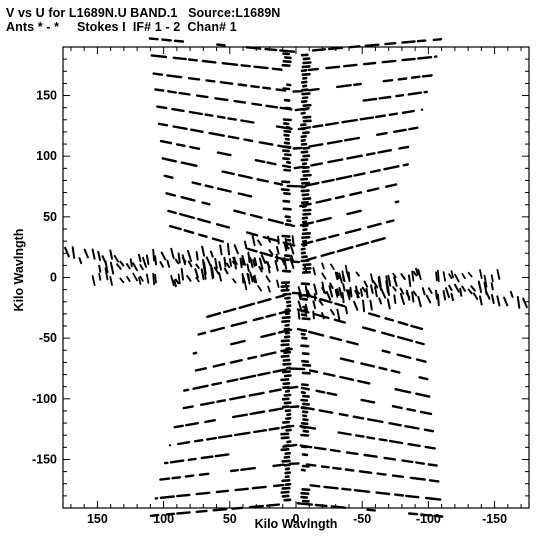 Image resolution: width=540 pixels, height=541 pixels. Describe the element at coordinates (19, 270) in the screenshot. I see `y-axis-label: Kilo Wavlngth` at that location.